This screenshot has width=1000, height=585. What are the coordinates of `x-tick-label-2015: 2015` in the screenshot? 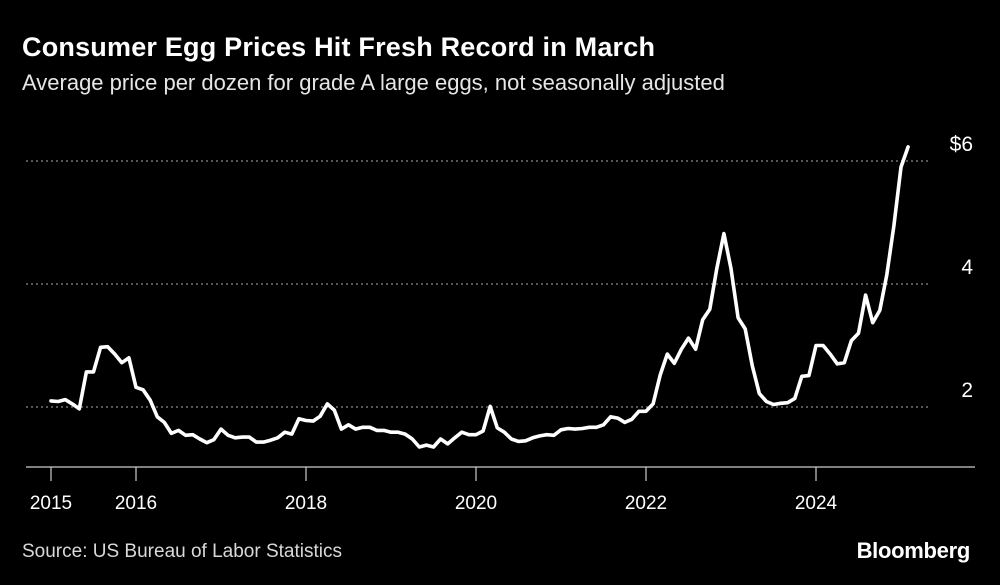 It's located at (51, 503).